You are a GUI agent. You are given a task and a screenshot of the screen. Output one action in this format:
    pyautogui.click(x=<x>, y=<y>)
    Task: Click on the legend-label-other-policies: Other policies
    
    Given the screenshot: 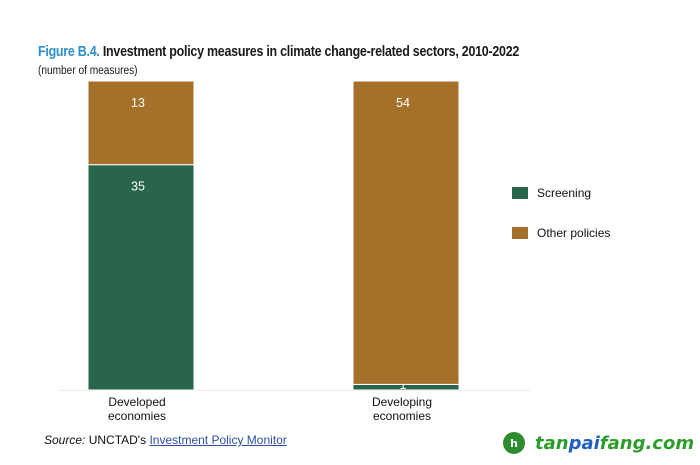 What is the action you would take?
    pyautogui.click(x=574, y=233)
    